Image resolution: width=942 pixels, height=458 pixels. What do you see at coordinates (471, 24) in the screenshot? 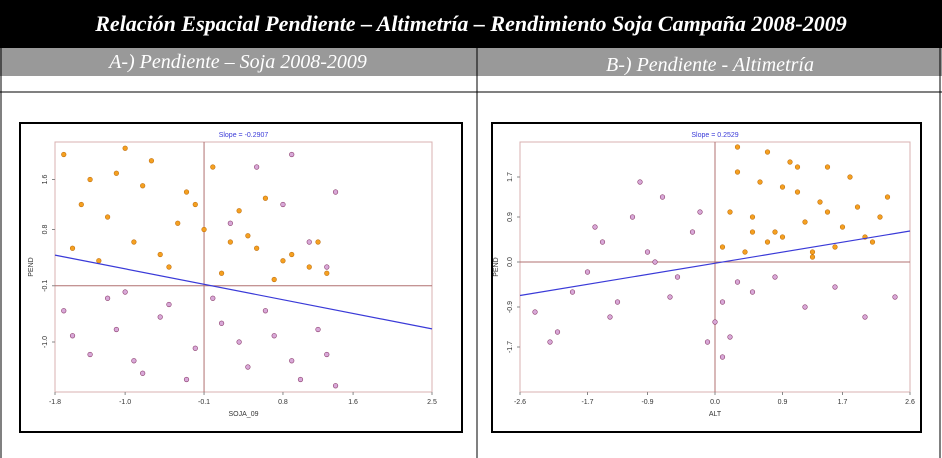
I see `title-bar` at bounding box center [471, 24].